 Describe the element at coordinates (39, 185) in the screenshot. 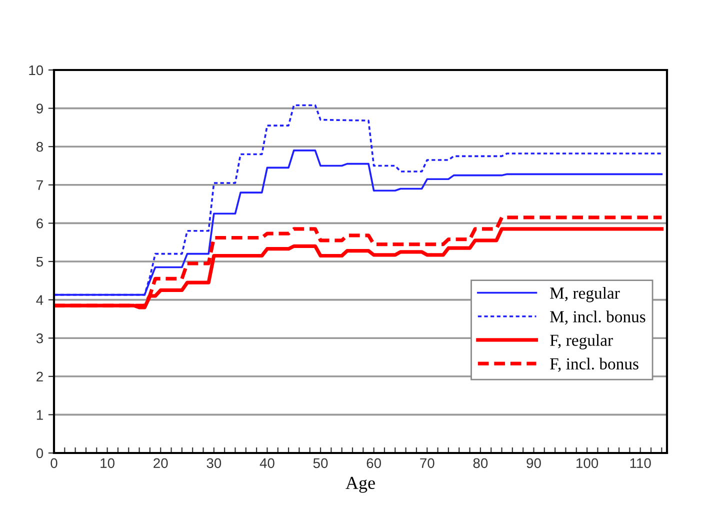

I see `y-tick-label: 7` at that location.